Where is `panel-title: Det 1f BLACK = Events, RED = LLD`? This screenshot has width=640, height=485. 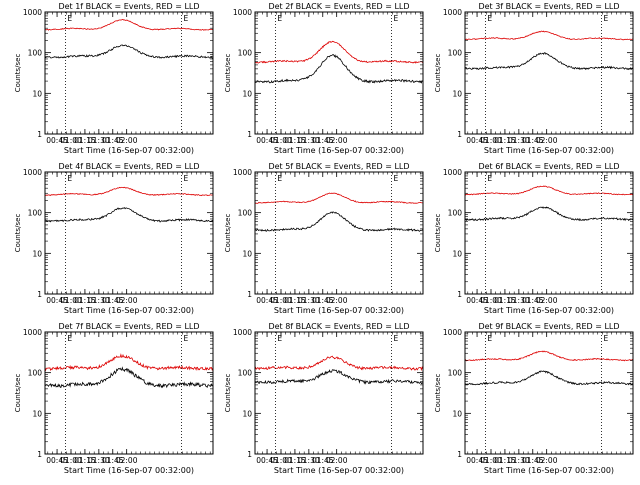
panel-title: Det 1f BLACK = Events, RED = LLD is located at coordinates (128, 6).